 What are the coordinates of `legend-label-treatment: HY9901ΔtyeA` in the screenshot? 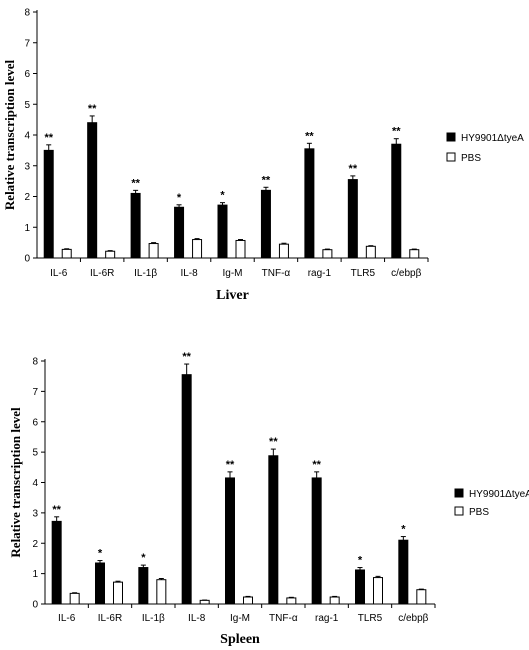 It's located at (499, 494).